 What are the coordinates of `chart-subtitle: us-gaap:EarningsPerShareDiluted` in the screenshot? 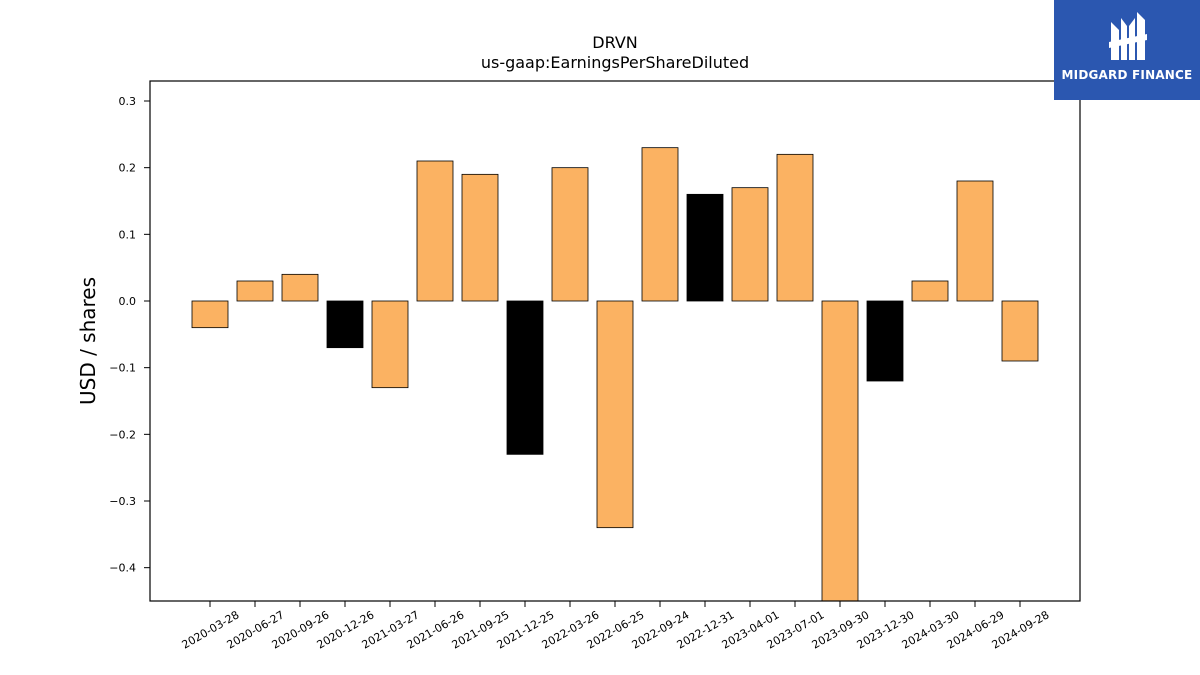 It's located at (615, 62).